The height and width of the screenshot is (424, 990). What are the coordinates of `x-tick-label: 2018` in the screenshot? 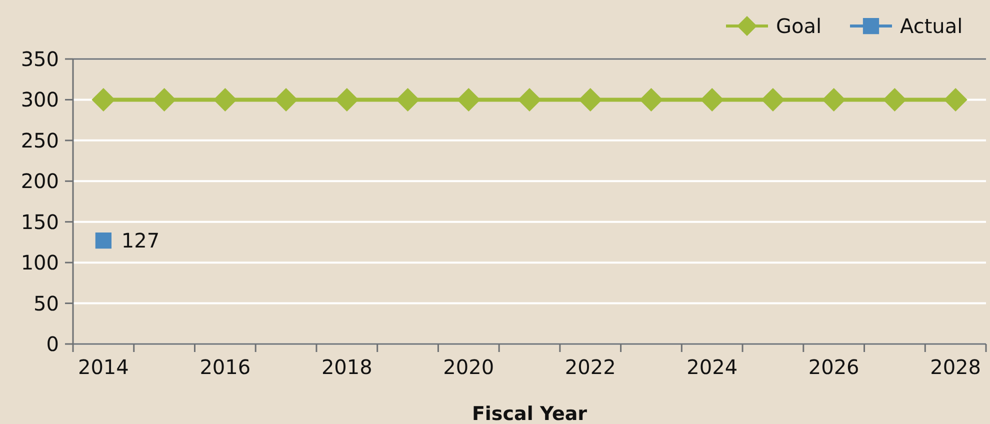 It's located at (346, 367).